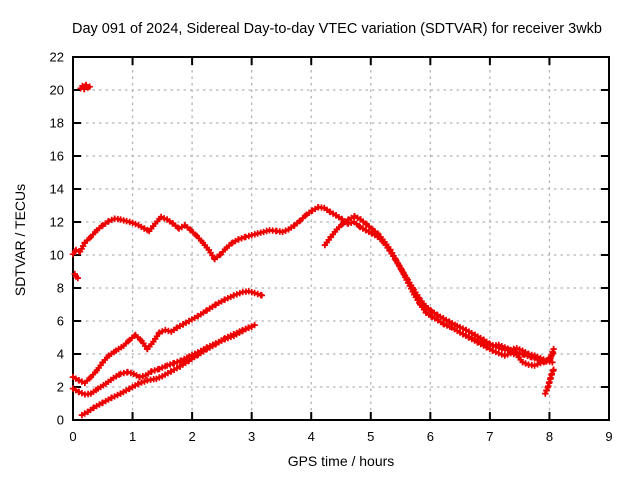 This screenshot has width=640, height=480. What do you see at coordinates (132, 436) in the screenshot?
I see `x-tick-label: 1` at bounding box center [132, 436].